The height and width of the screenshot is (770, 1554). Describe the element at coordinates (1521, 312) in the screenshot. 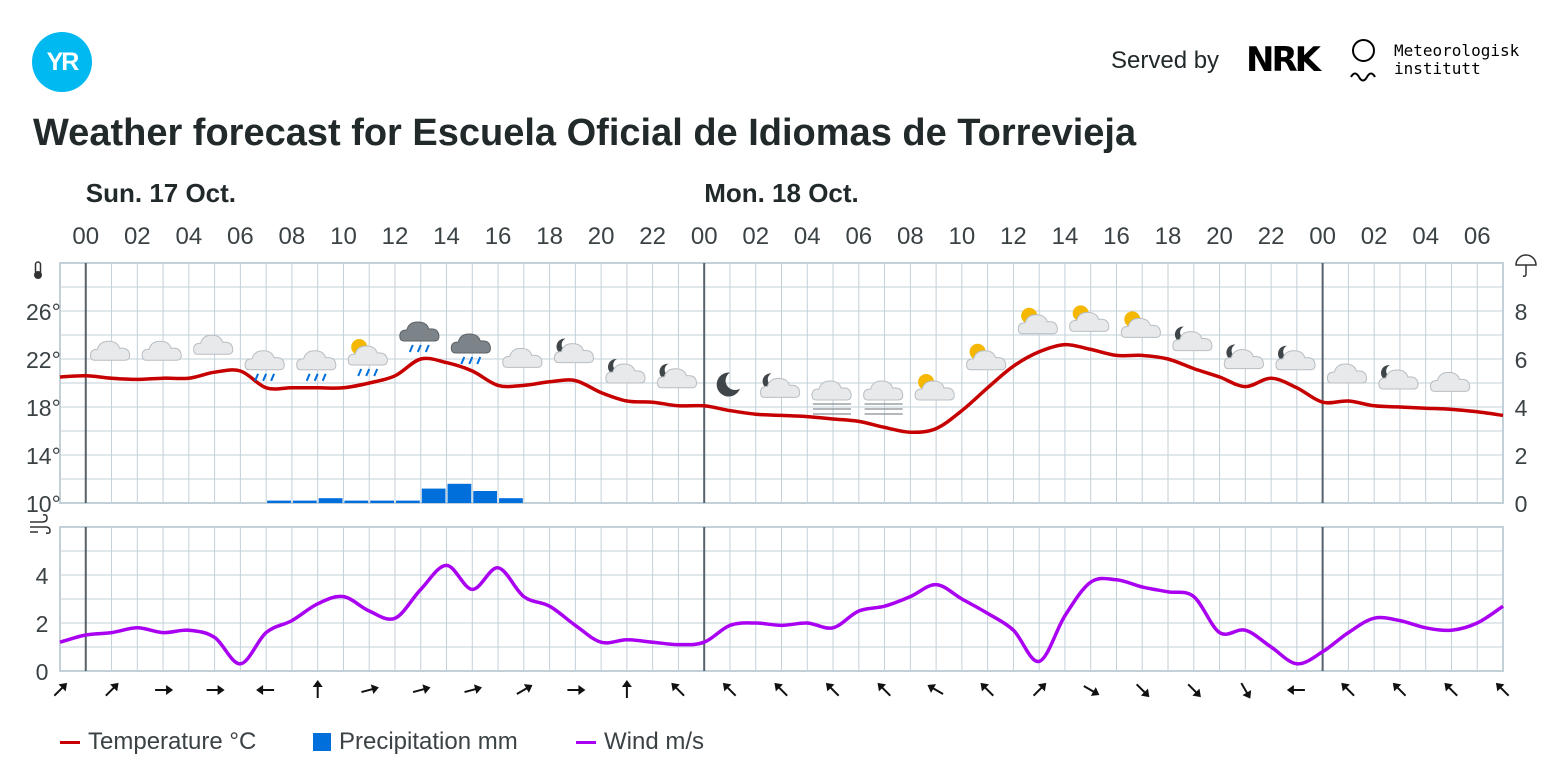

I see `precipitation-tick-label: 8` at that location.